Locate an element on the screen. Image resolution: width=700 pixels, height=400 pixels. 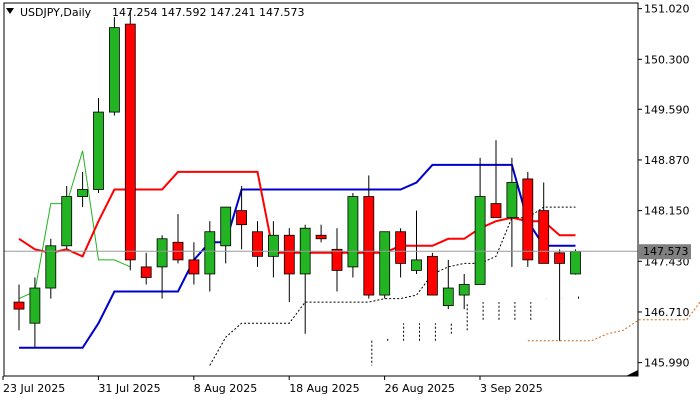
current-price-label: 147.573 is located at coordinates (666, 251).